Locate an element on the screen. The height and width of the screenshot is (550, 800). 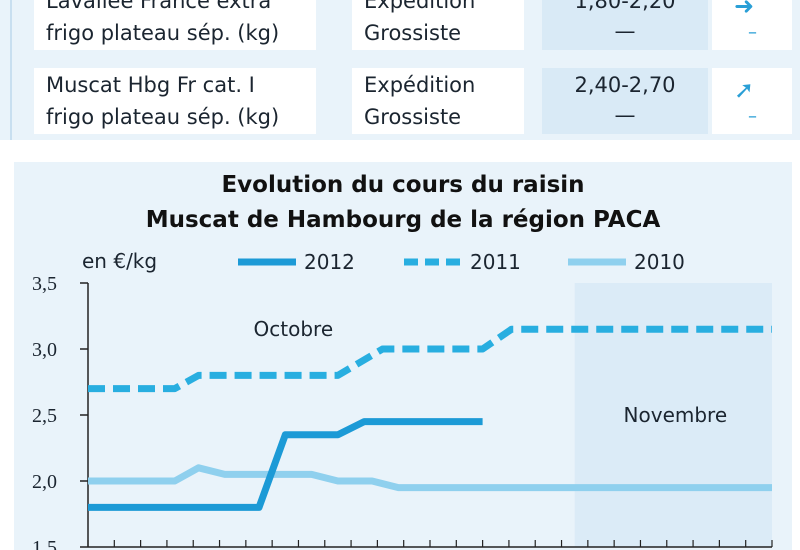
y-tick-label: 2,5 is located at coordinates (44, 416).